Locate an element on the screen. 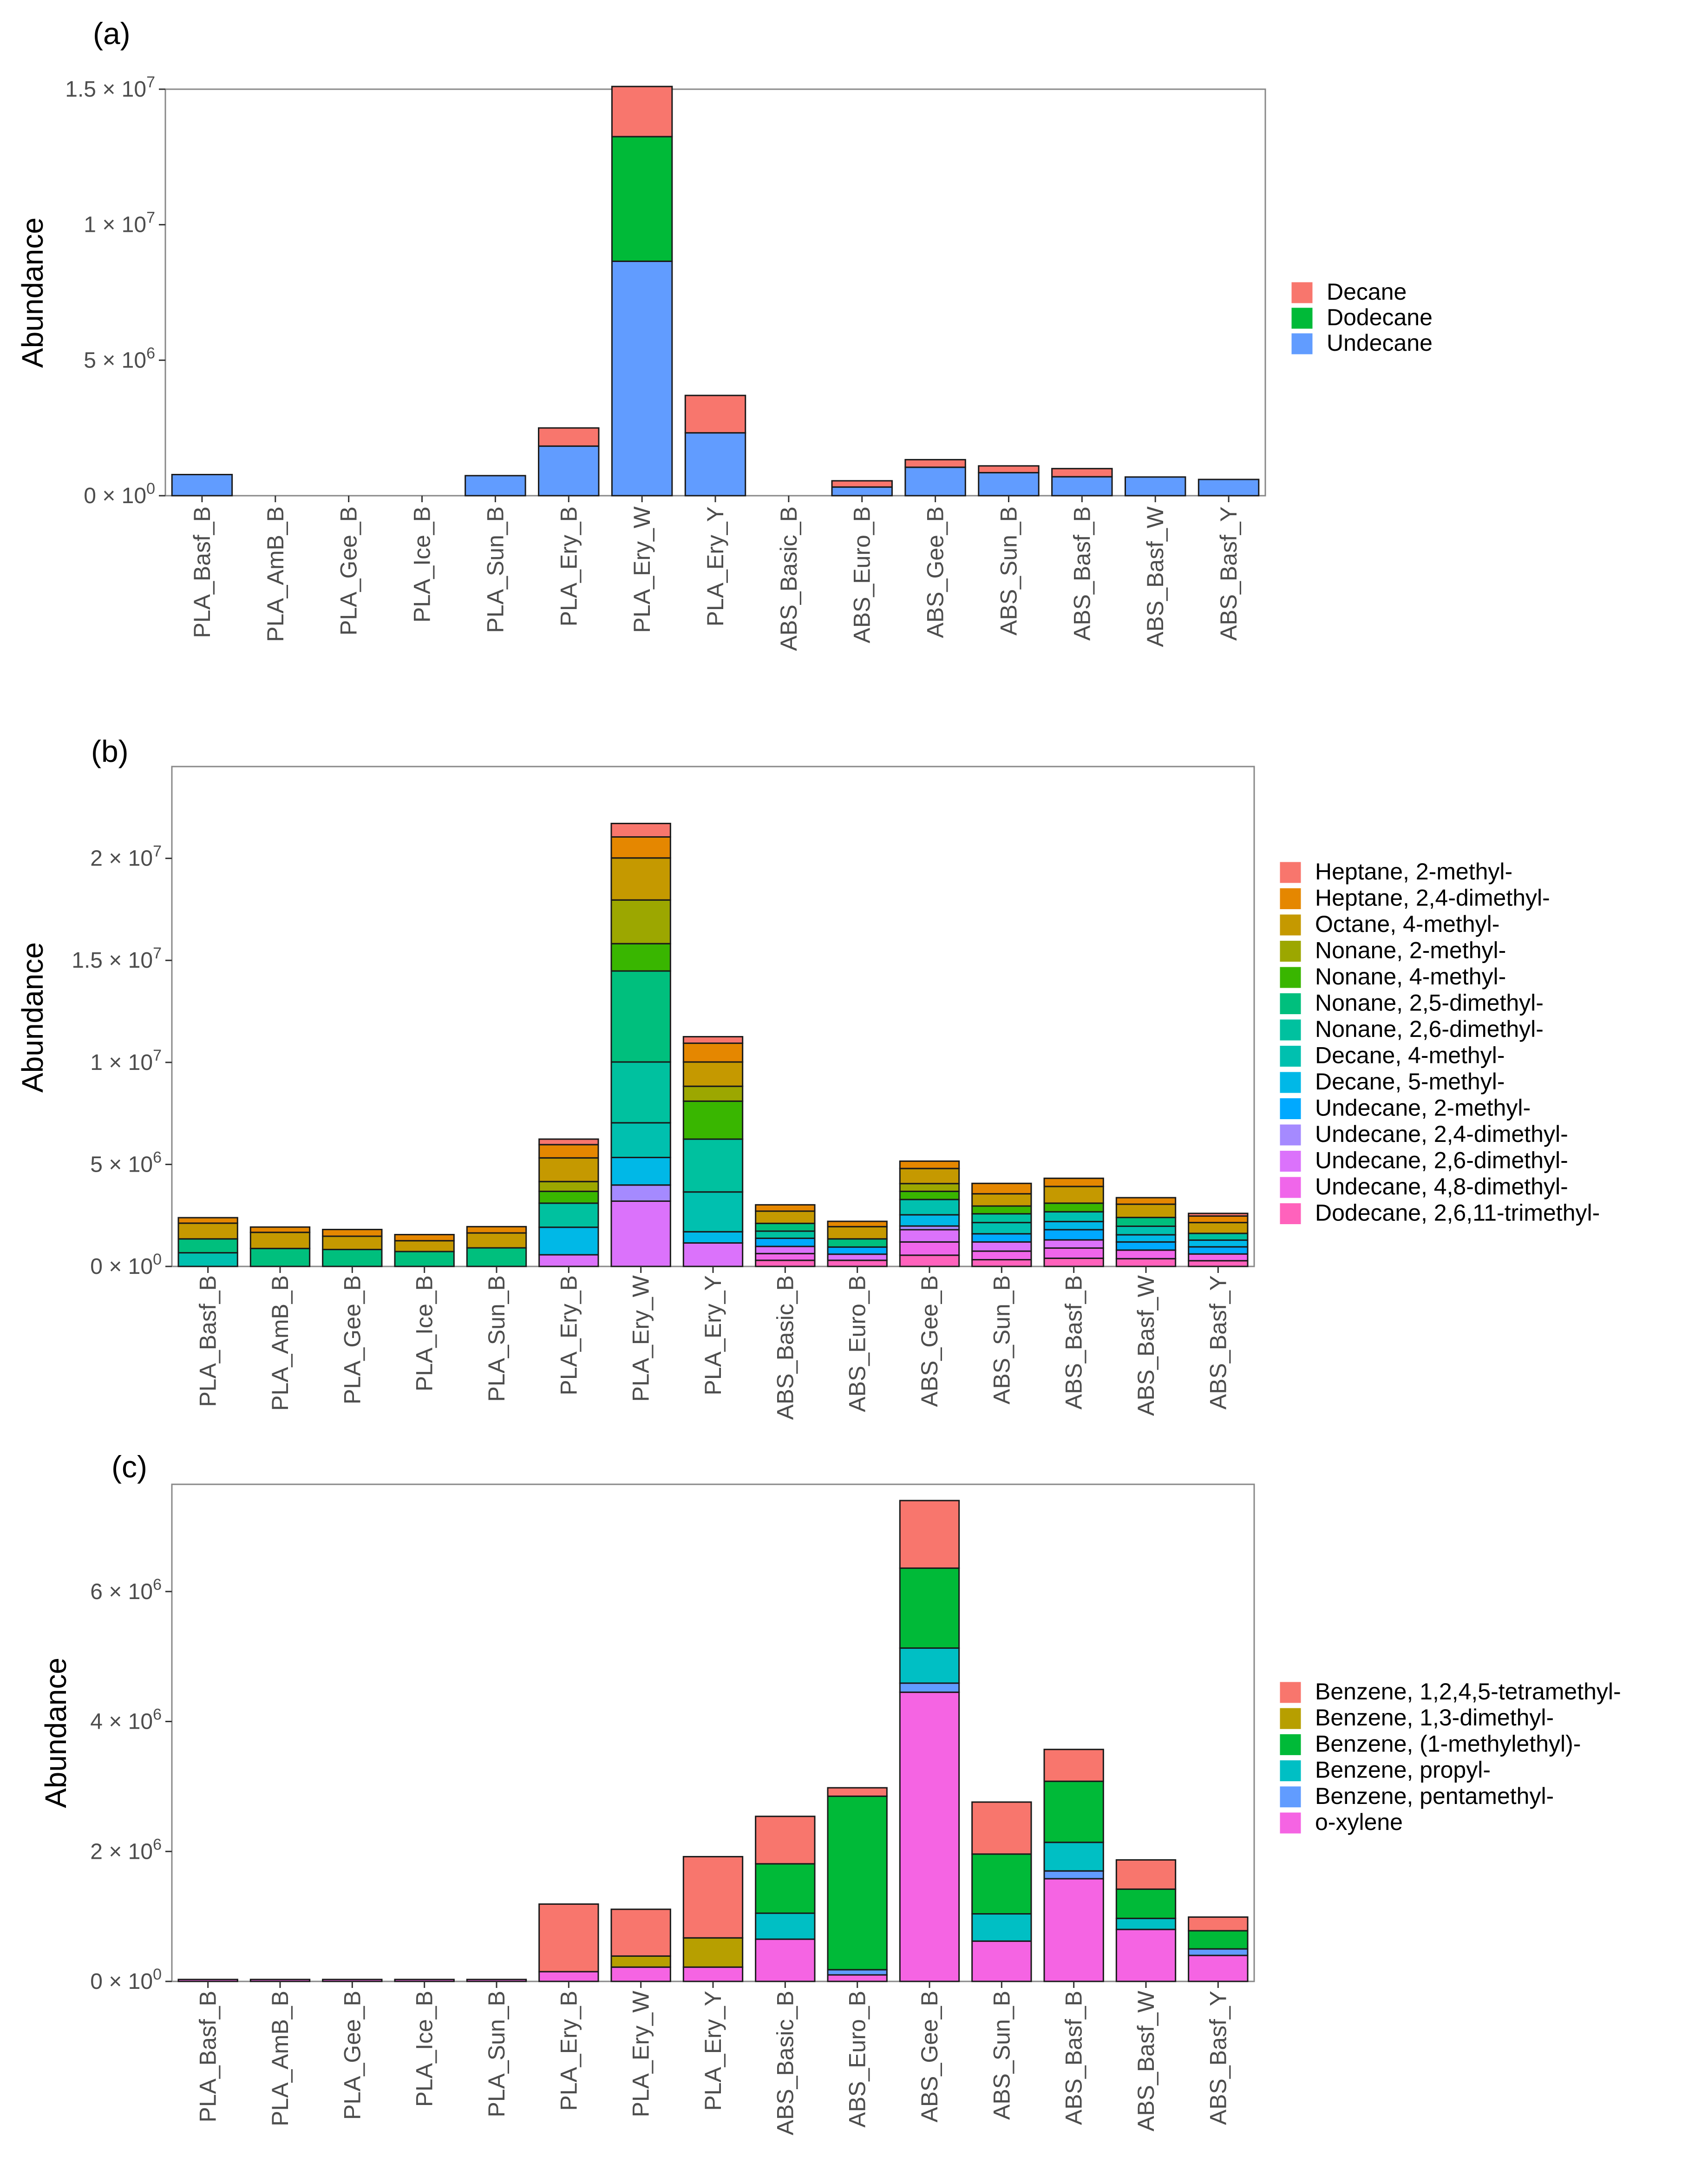  legend-label: Benzene, 1,3-dimethyl- is located at coordinates (1434, 1718).